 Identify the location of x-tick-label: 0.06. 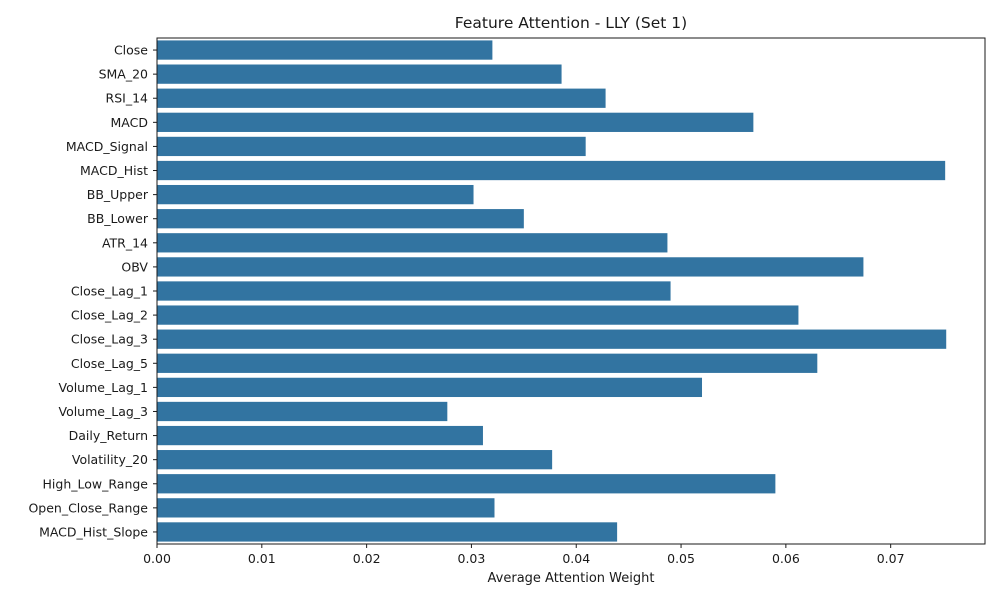
(786, 558).